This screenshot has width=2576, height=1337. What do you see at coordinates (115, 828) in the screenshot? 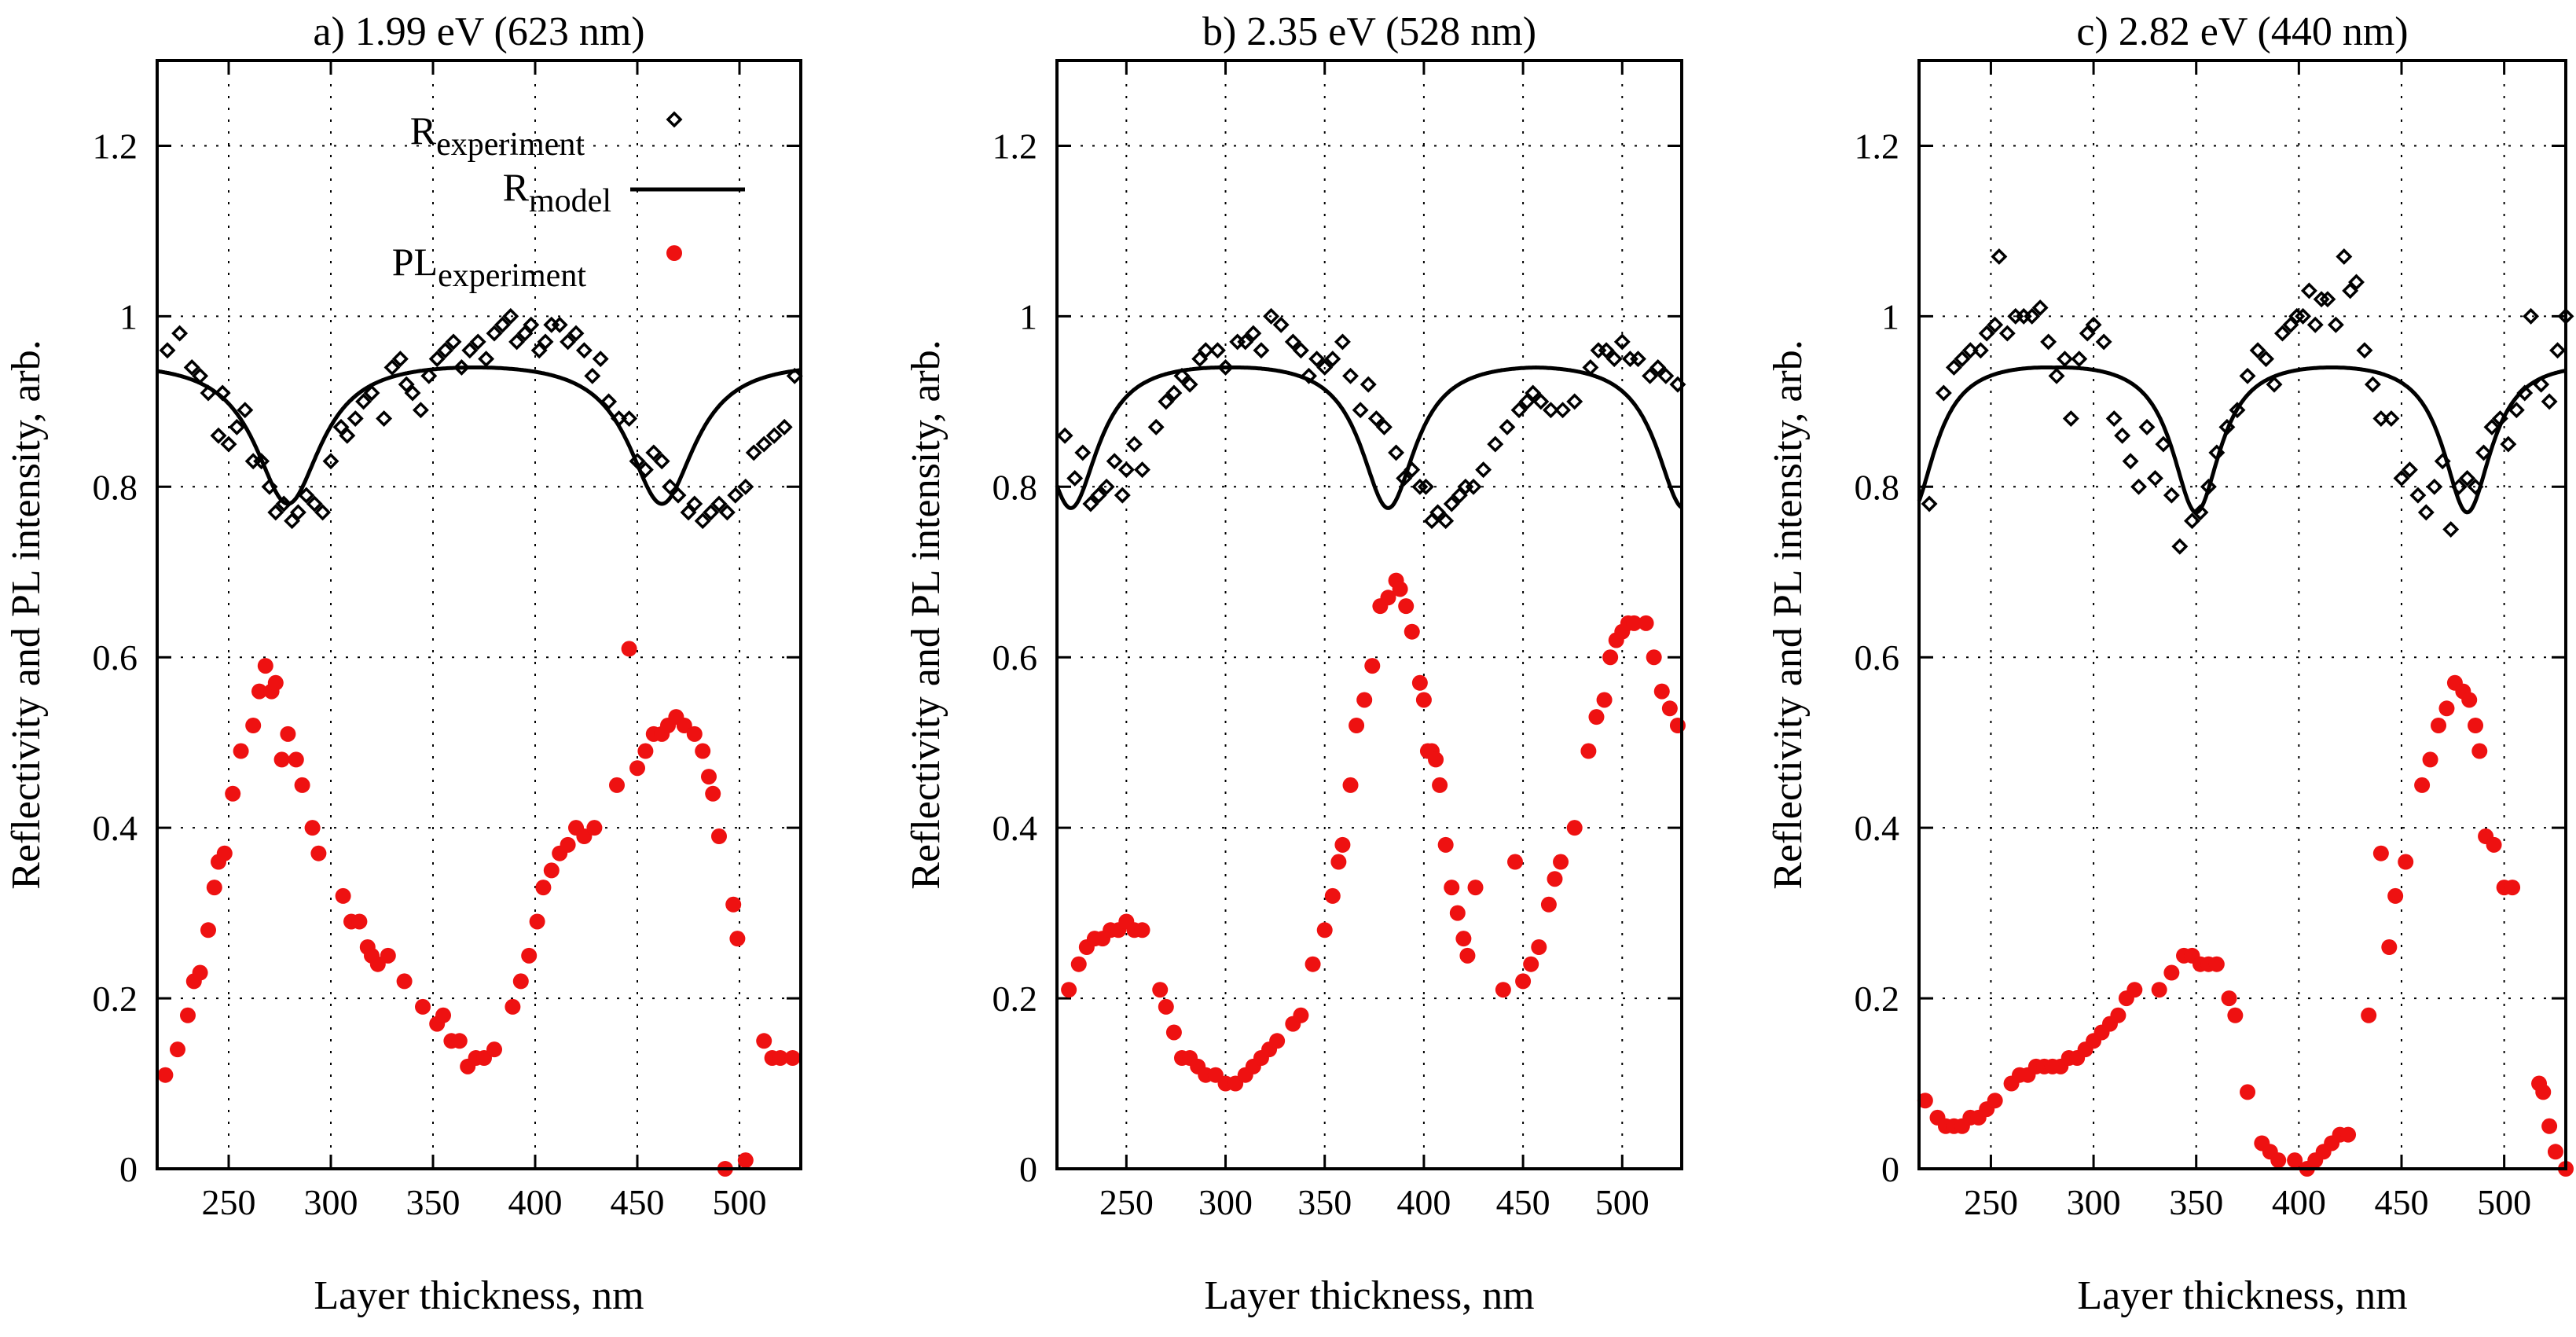
I see `y-tick-label-a: 0.4` at bounding box center [115, 828].